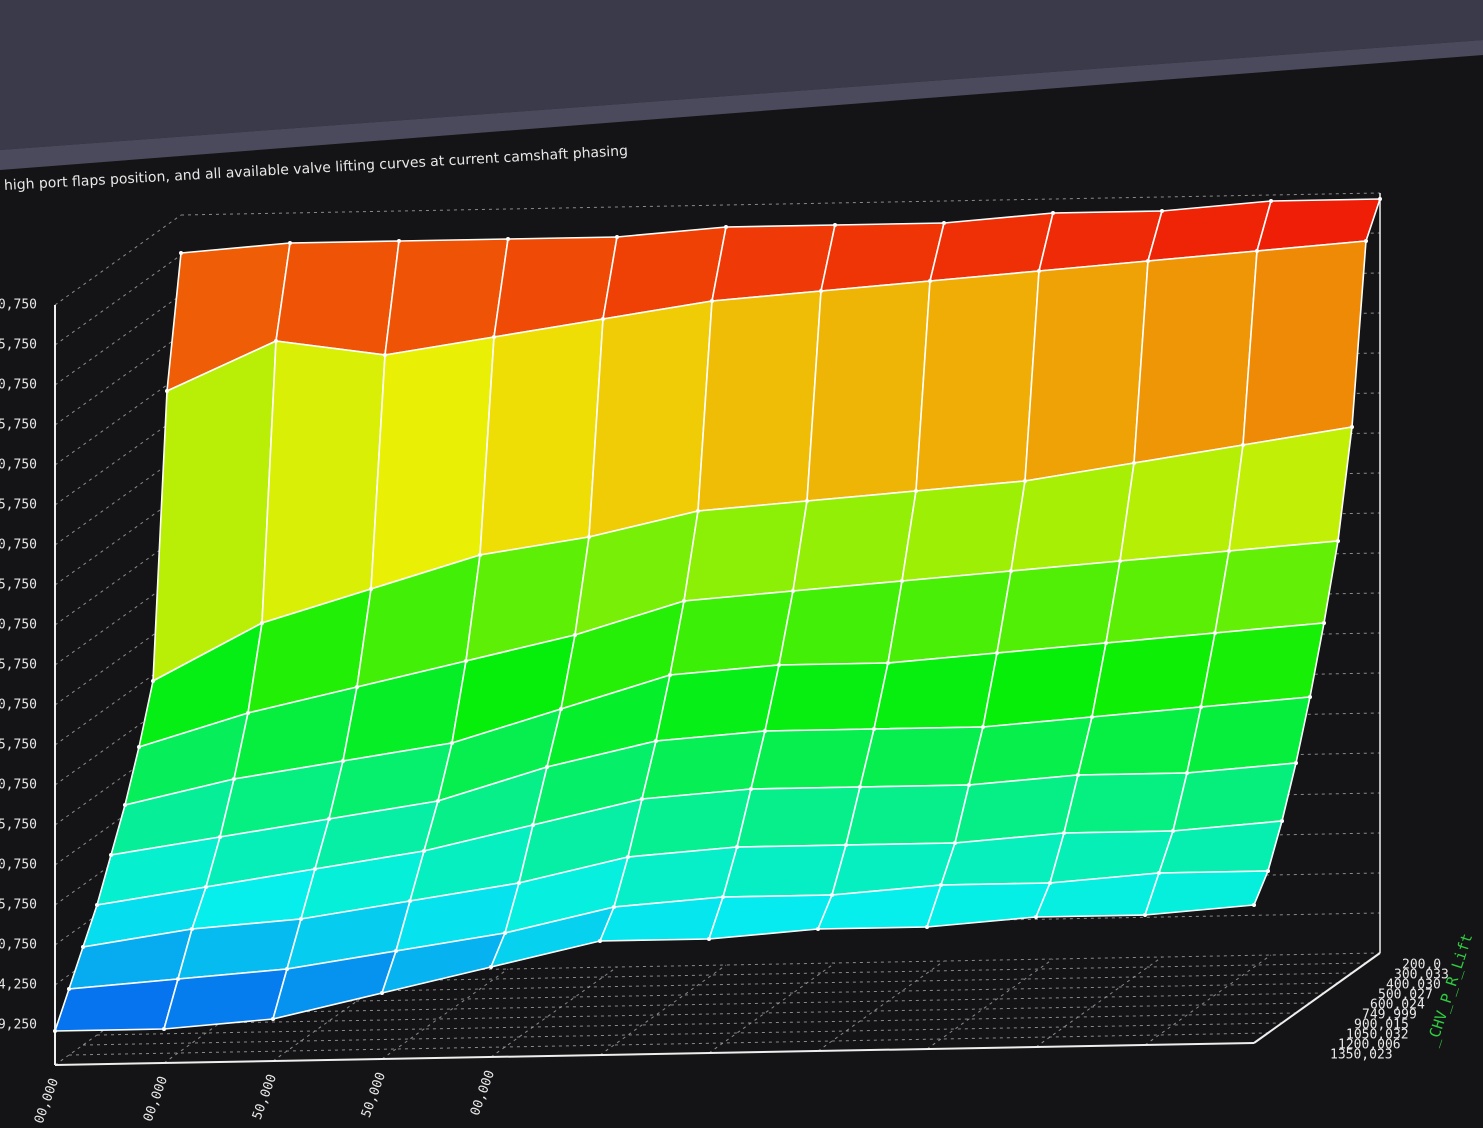 This screenshot has width=1483, height=1128. What do you see at coordinates (18, 1025) in the screenshot?
I see `y-tick-label: -9,250` at bounding box center [18, 1025].